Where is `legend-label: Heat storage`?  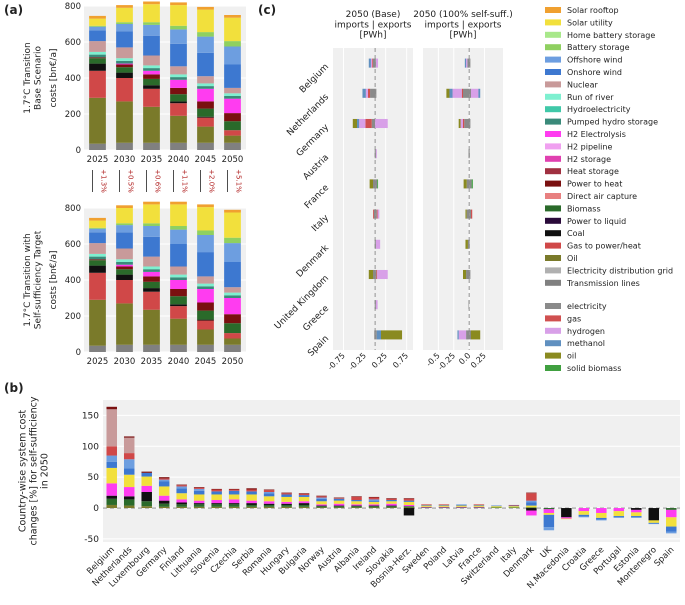 legend-label: Heat storage is located at coordinates (593, 171).